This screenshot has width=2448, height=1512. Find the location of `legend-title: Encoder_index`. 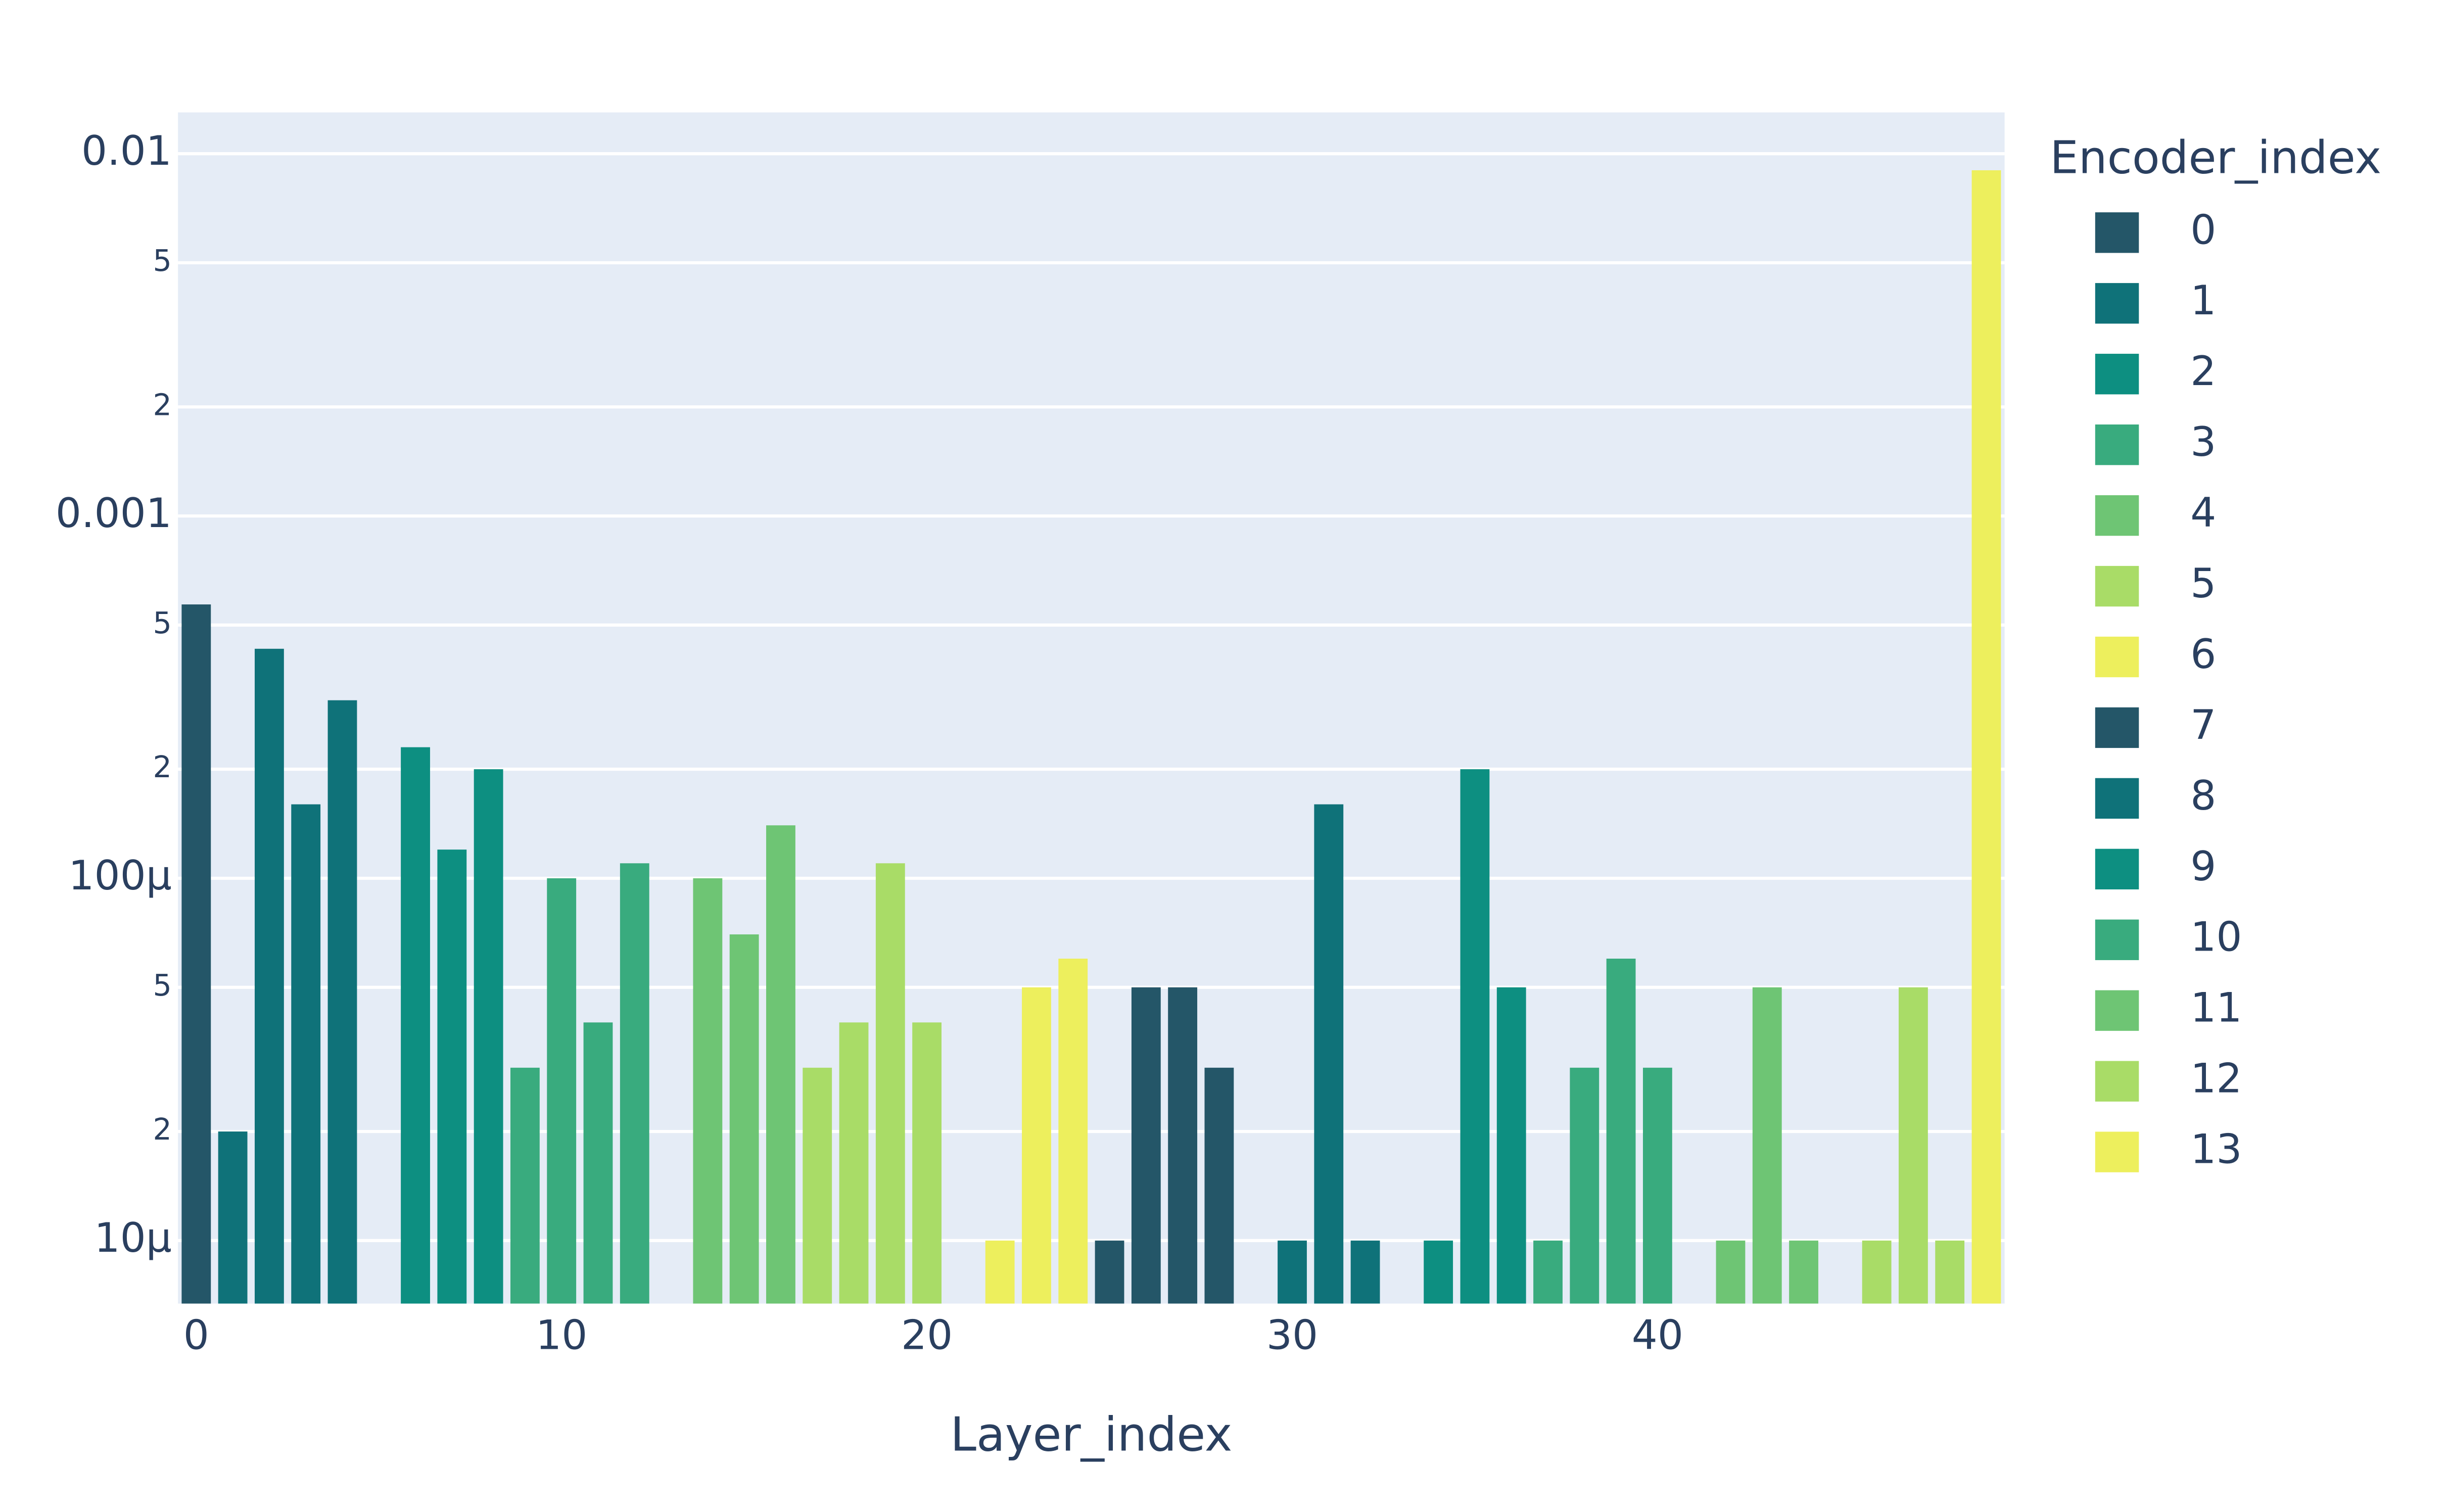

legend-title: Encoder_index is located at coordinates (2215, 158).